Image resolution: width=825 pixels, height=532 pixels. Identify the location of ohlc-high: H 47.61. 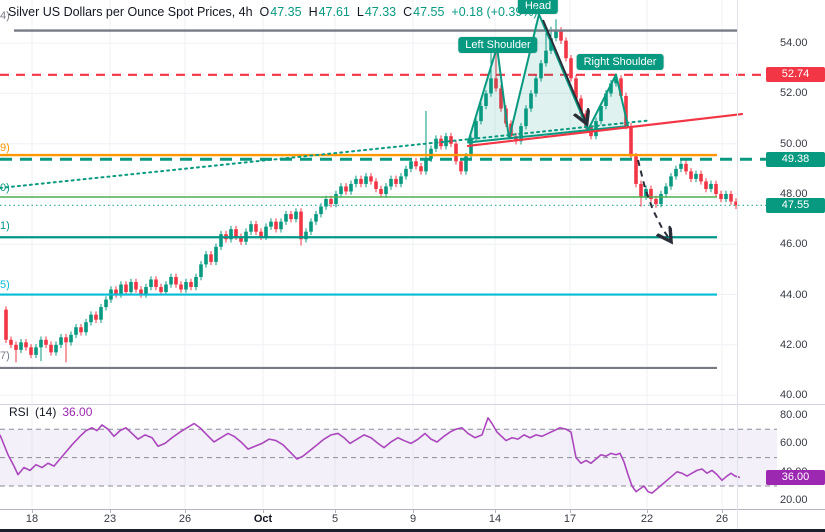
(329, 12).